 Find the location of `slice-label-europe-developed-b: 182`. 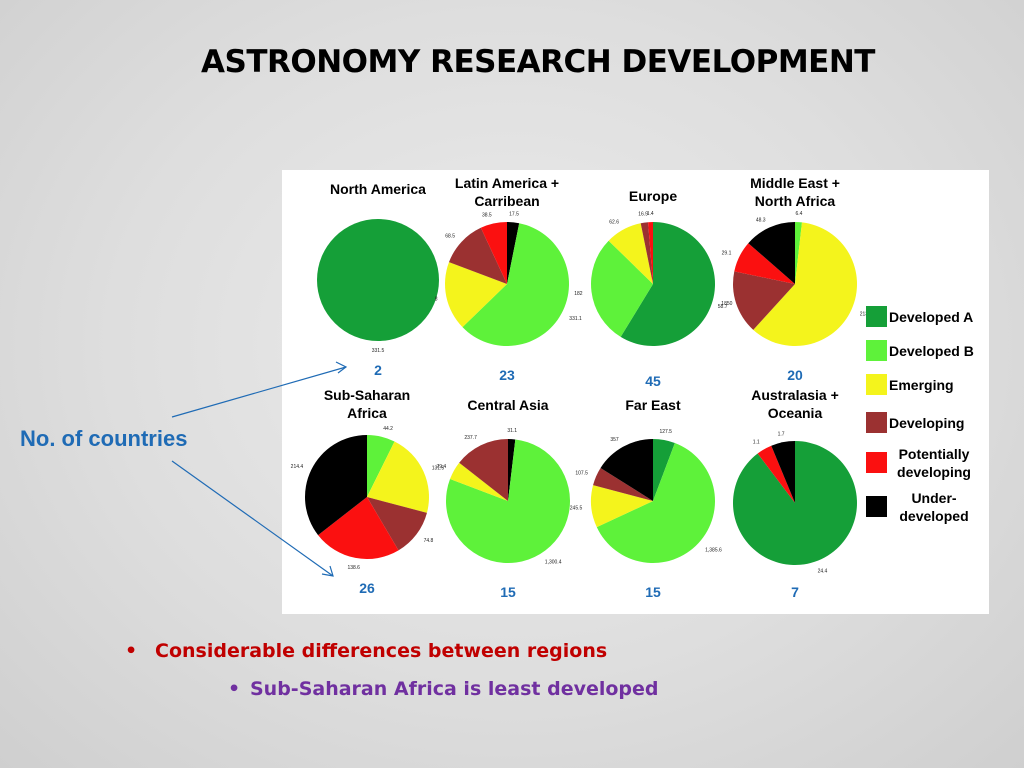

slice-label-europe-developed-b: 182 is located at coordinates (578, 294).